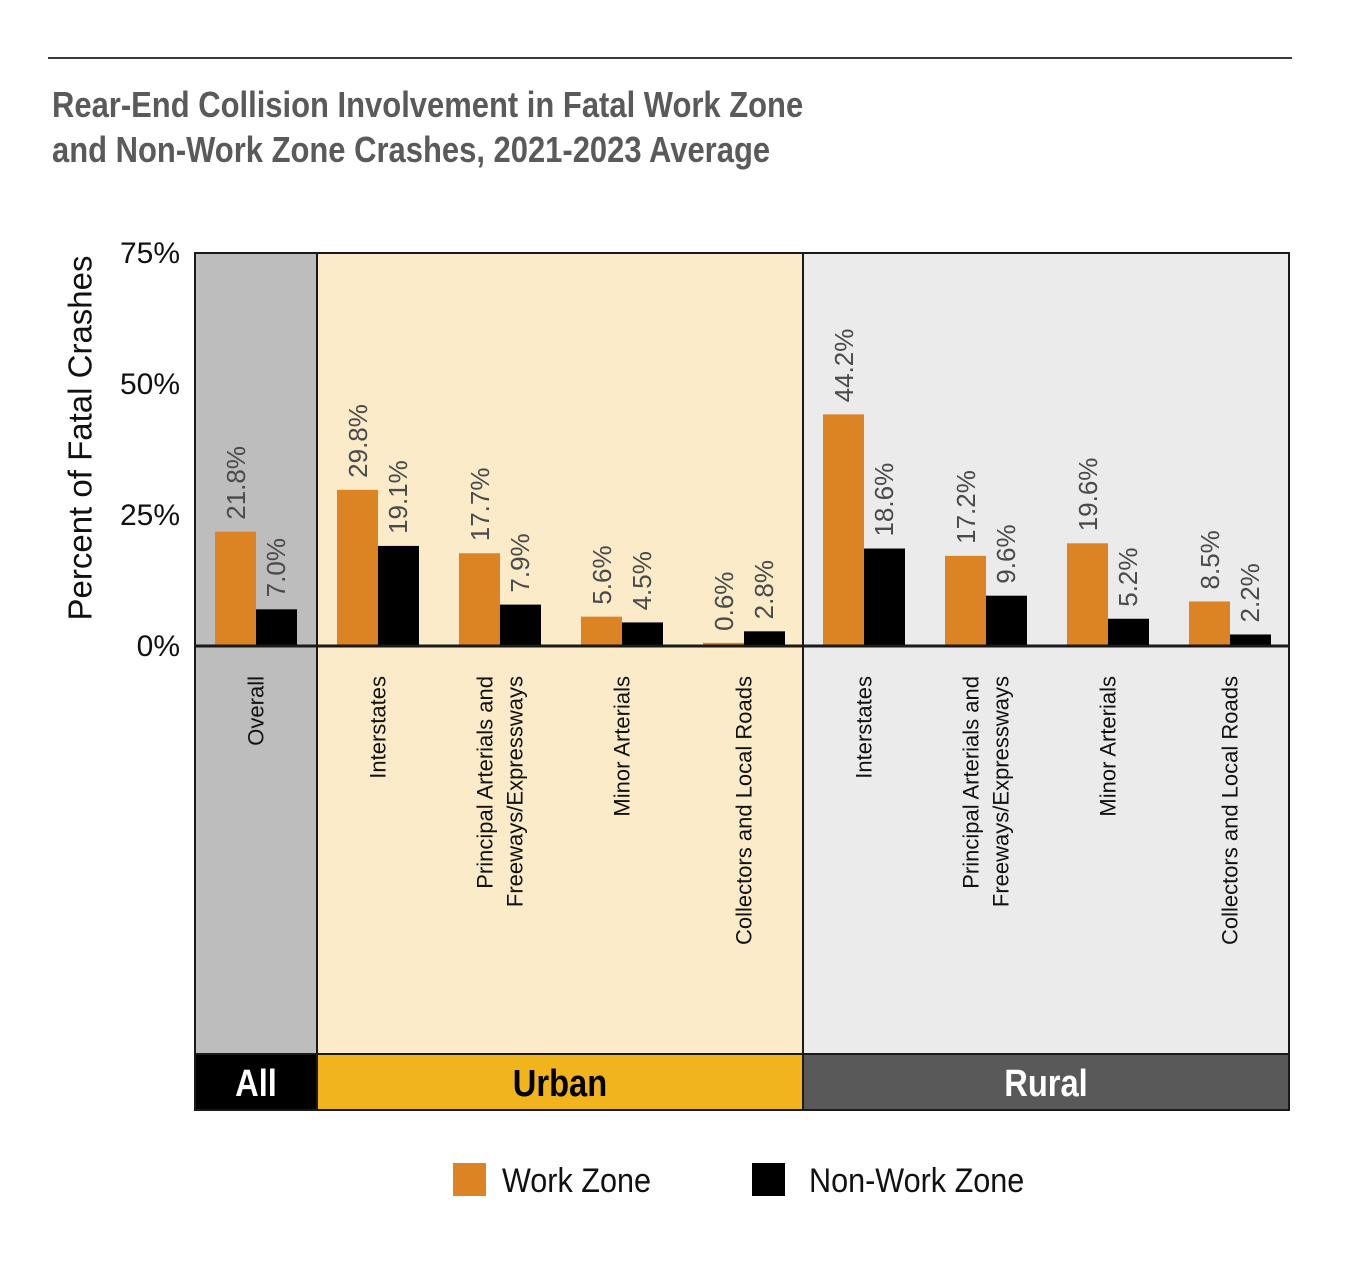  I want to click on y-tick-label-1: 25%, so click(150, 515).